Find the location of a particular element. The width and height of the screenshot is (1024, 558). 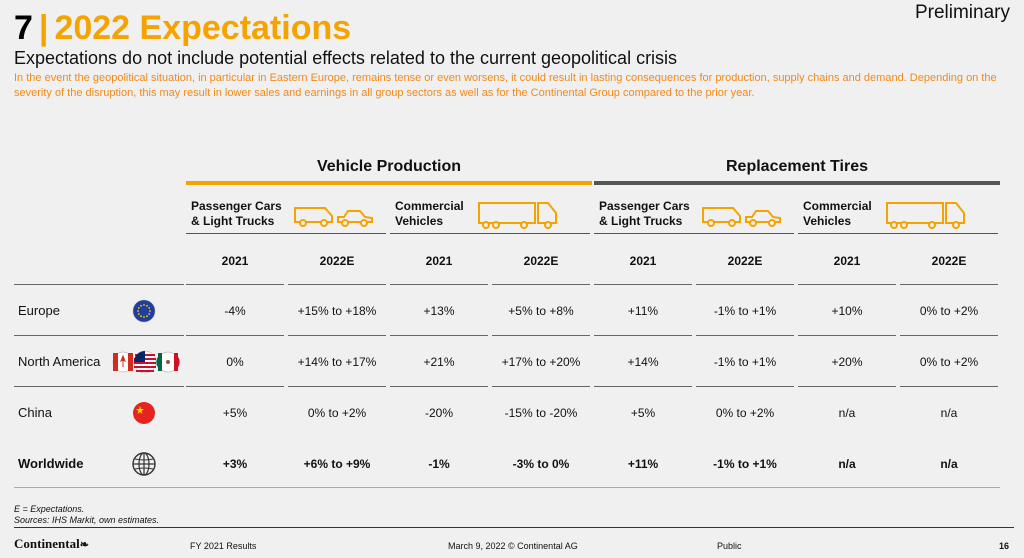

table-bottom-rule is located at coordinates (507, 487).